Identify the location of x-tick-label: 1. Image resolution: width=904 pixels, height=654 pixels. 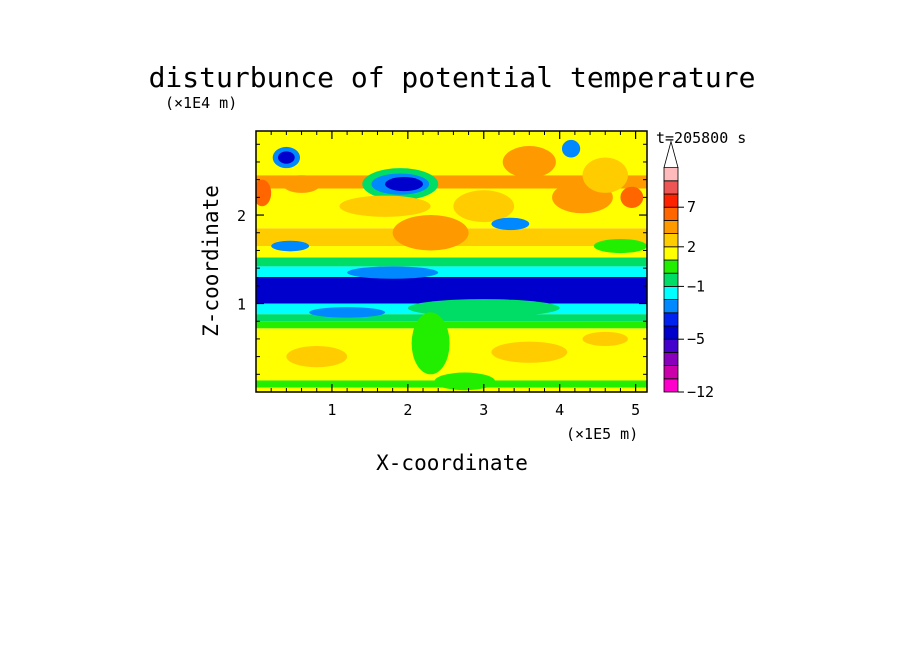
(331, 410).